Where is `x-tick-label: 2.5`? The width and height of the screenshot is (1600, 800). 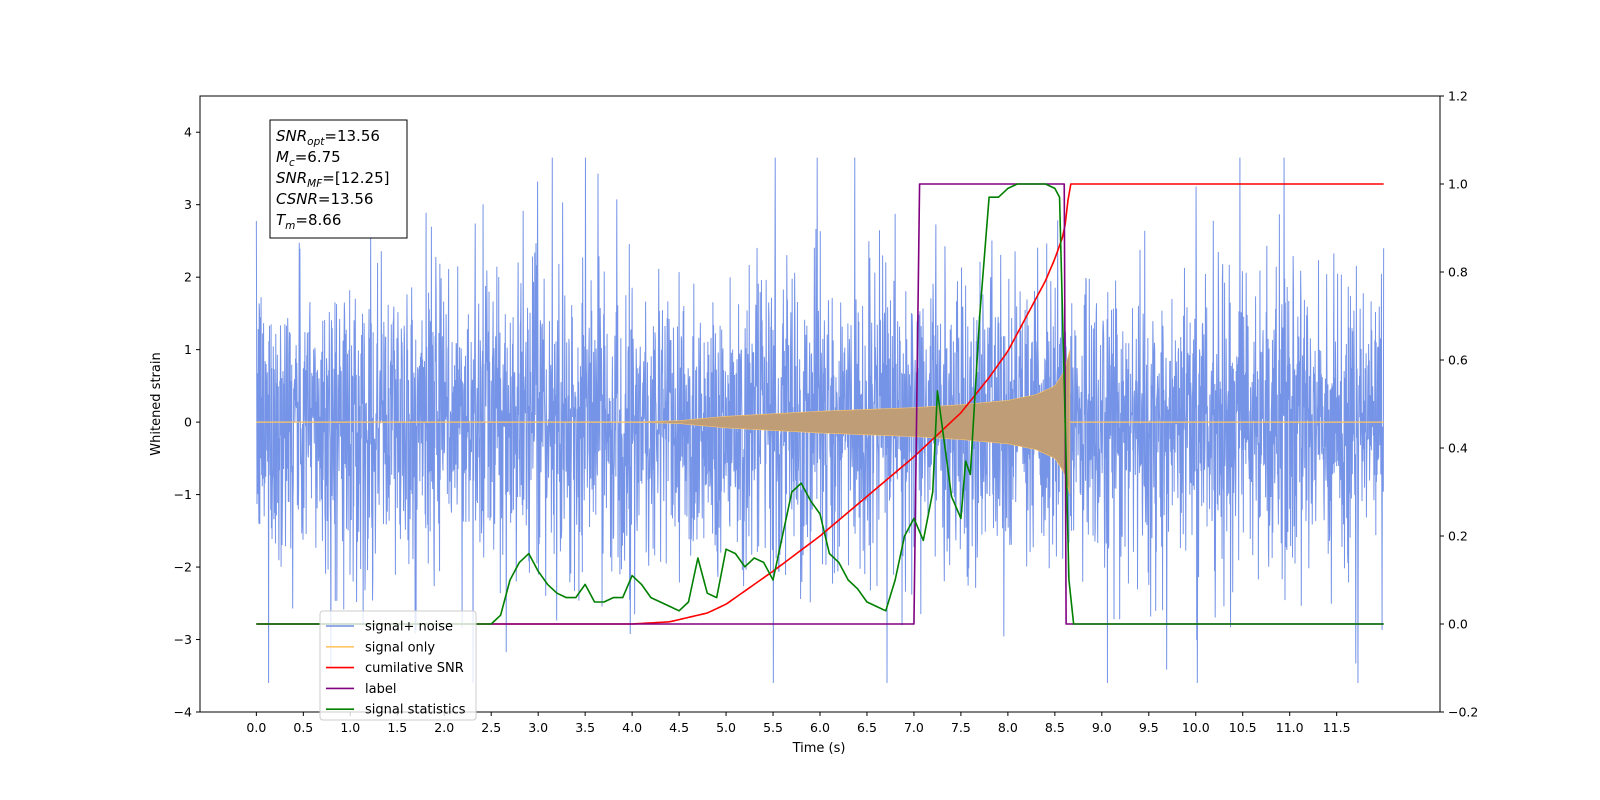
x-tick-label: 2.5 is located at coordinates (491, 727).